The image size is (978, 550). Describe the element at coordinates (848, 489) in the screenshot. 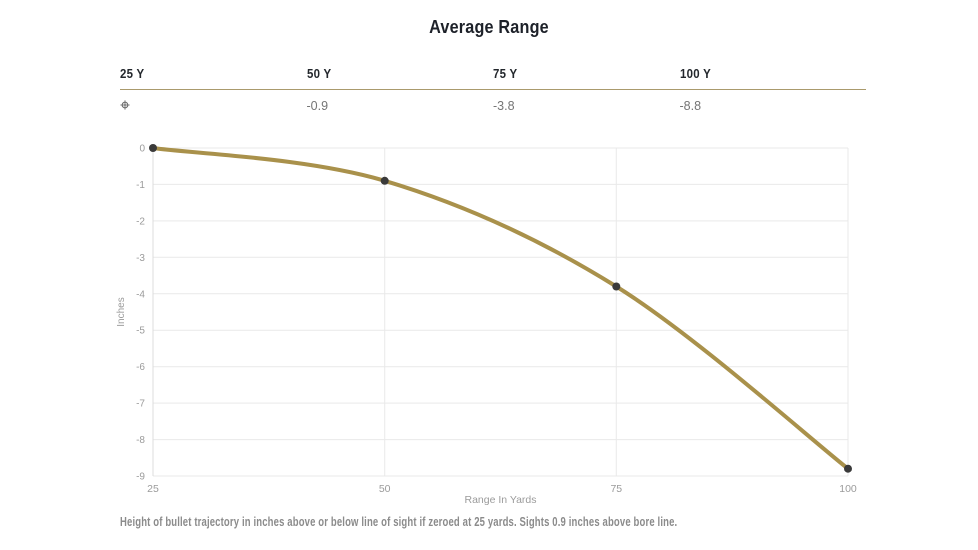

I see `x-tick-label: 100` at that location.